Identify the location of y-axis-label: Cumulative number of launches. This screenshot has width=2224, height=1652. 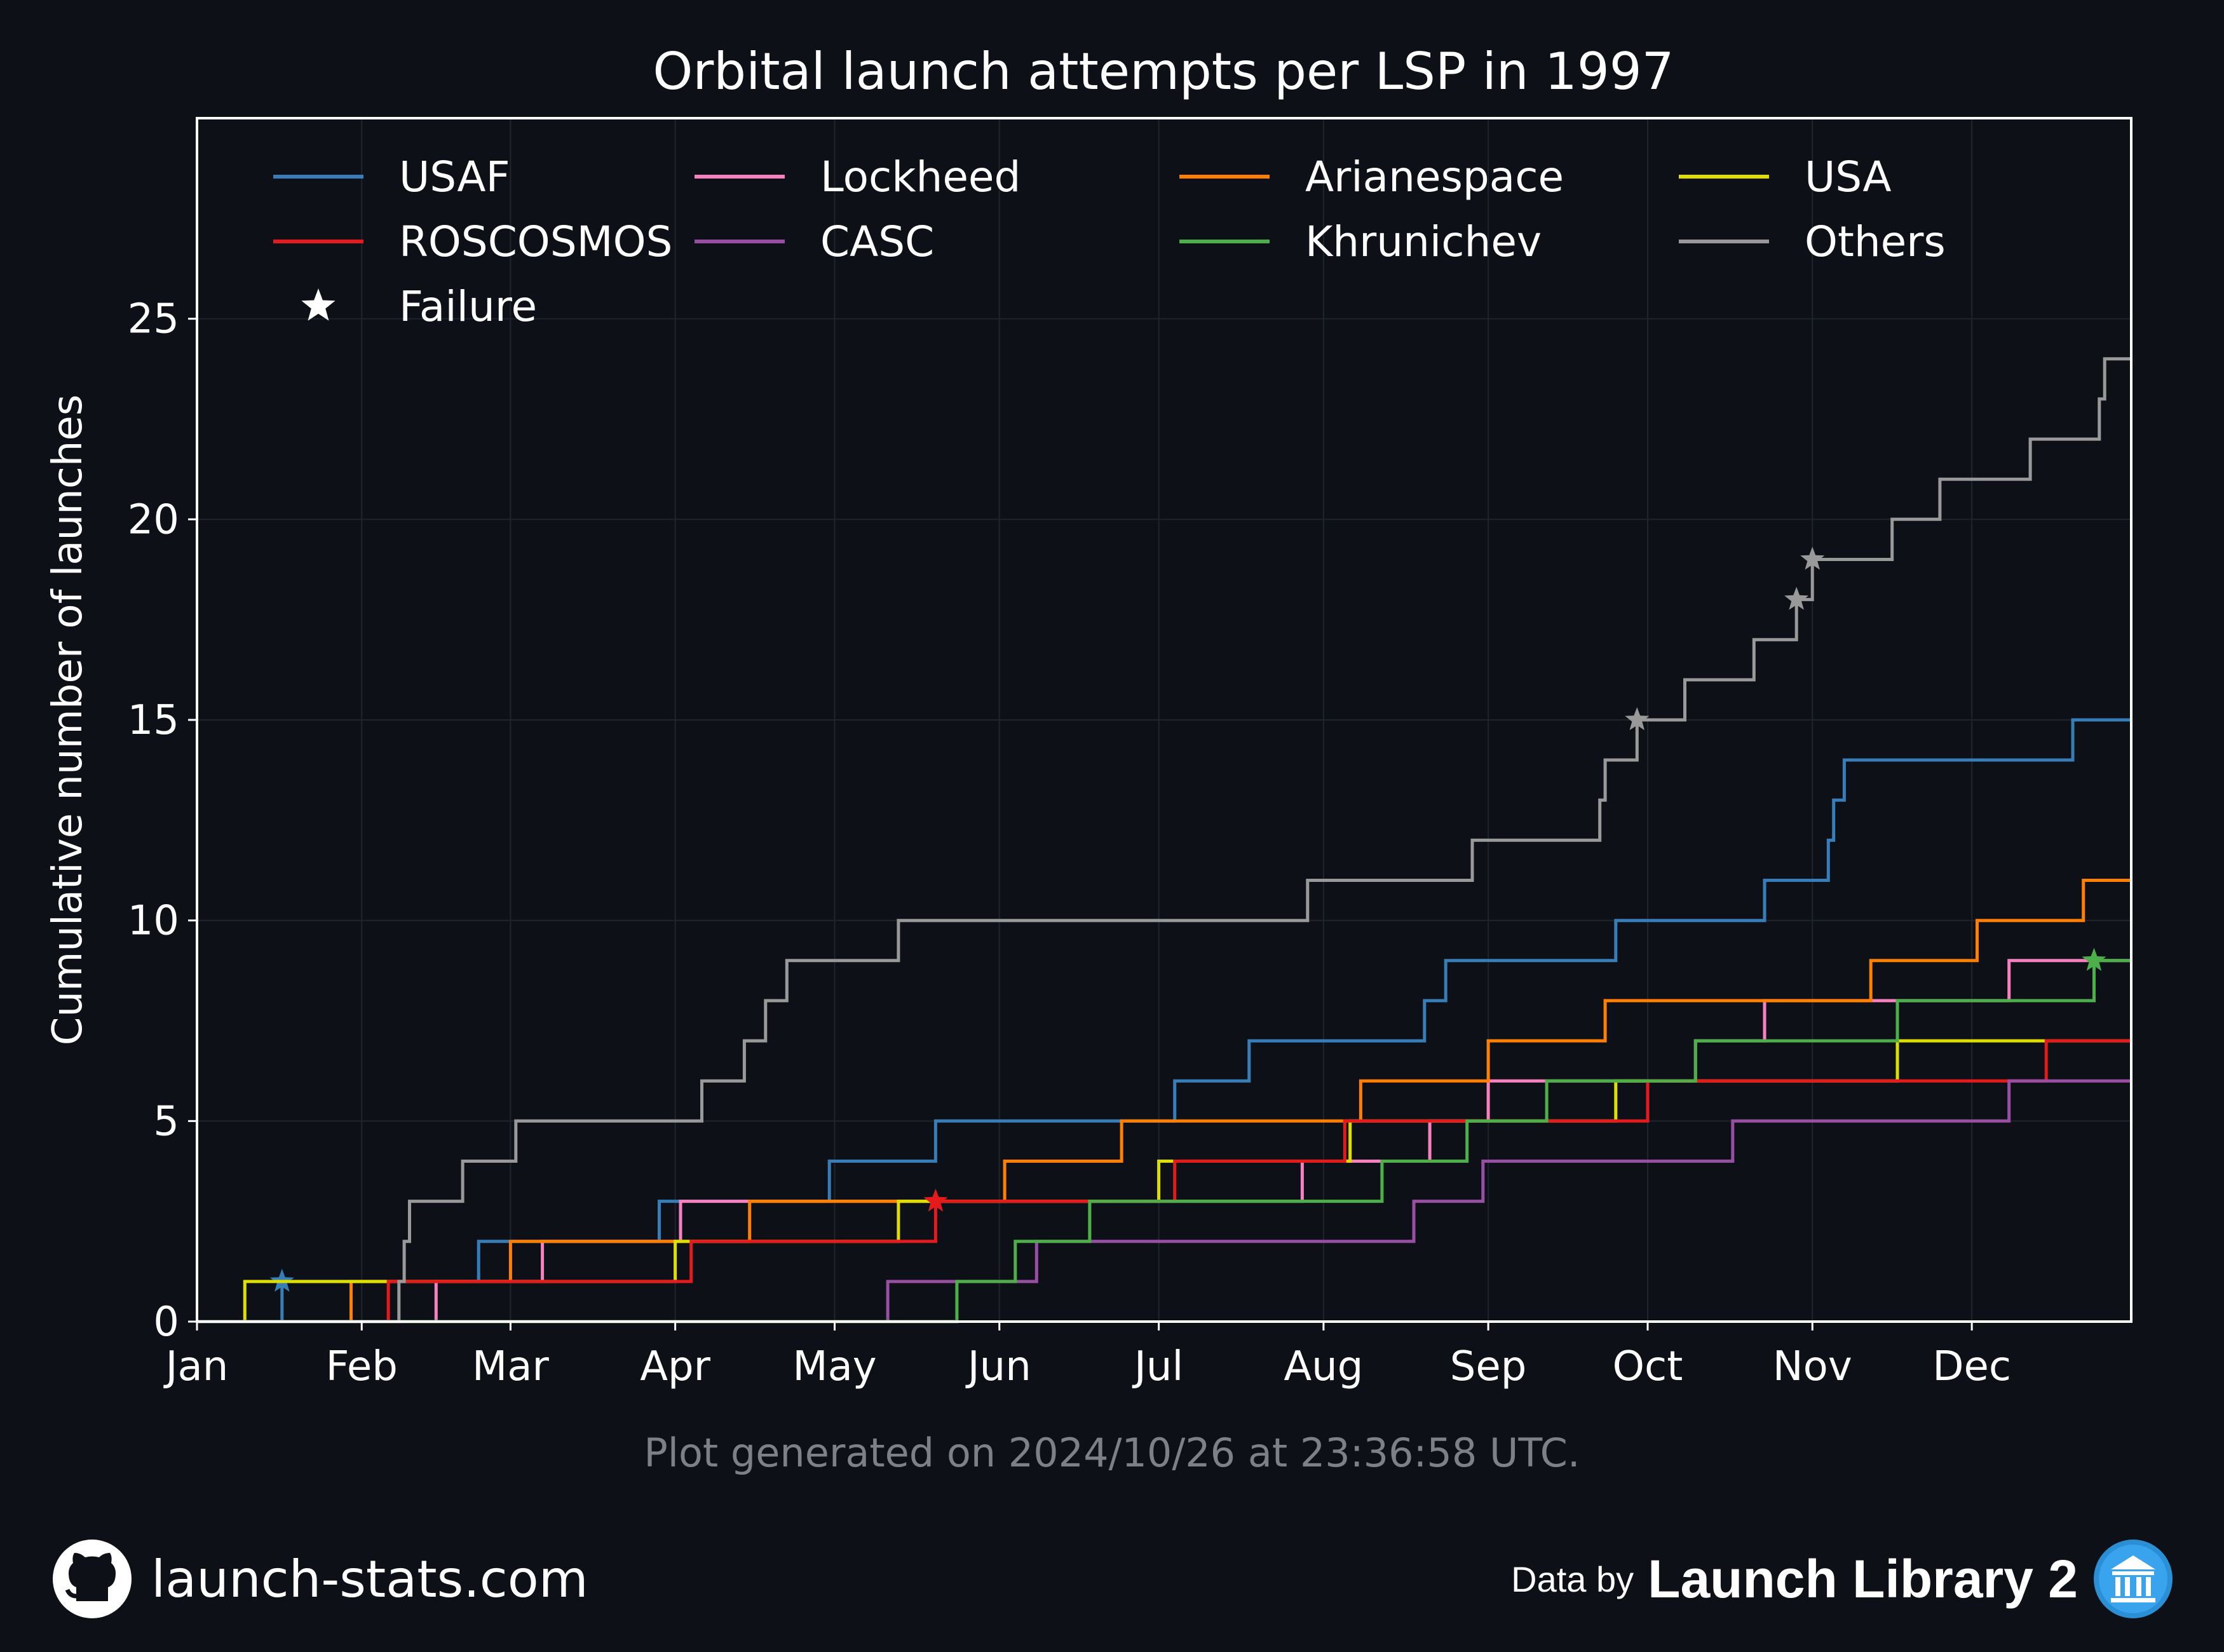
(68, 720).